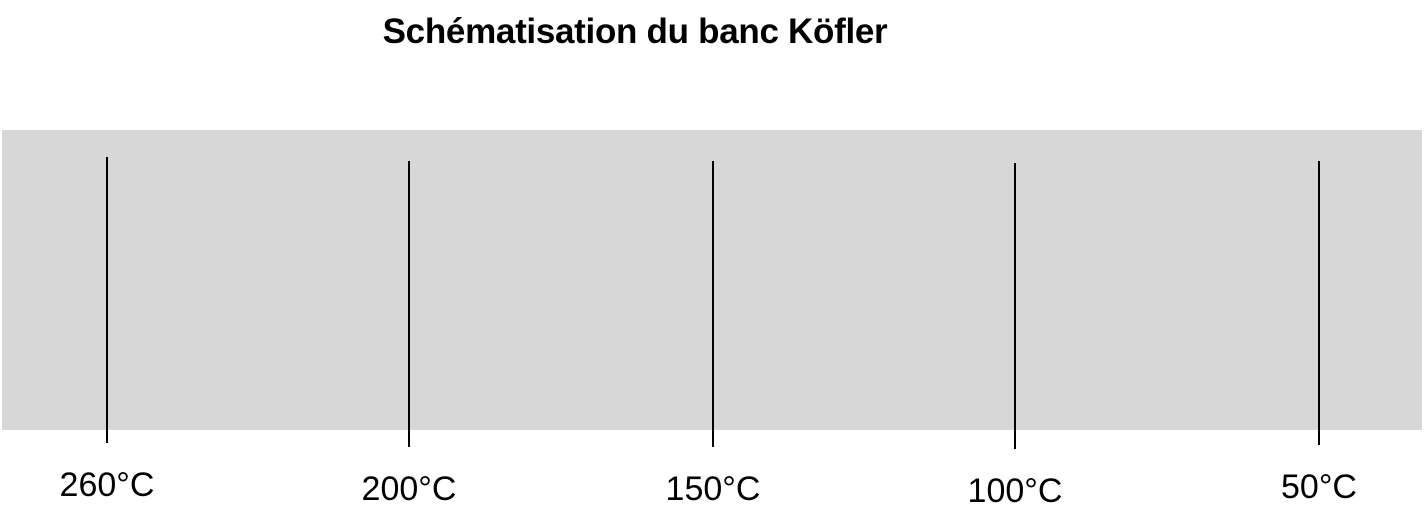 This screenshot has width=1424, height=522. Describe the element at coordinates (409, 489) in the screenshot. I see `tick-label-200: 200°C` at that location.